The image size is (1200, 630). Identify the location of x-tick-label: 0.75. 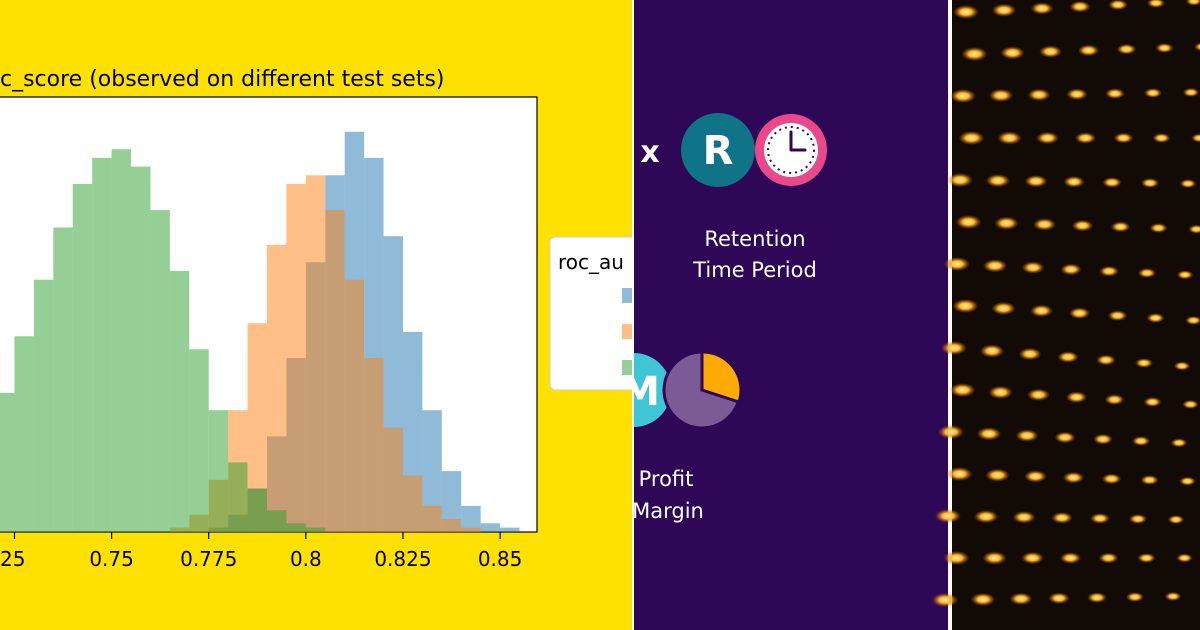
(111, 559).